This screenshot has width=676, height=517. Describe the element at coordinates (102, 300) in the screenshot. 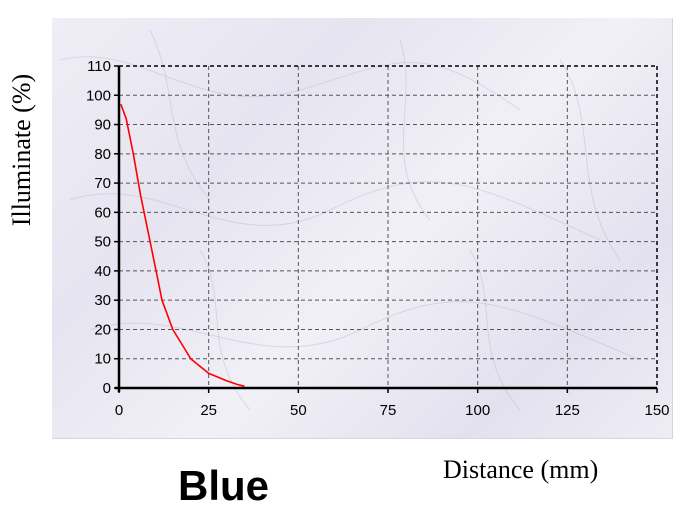

I see `y-tick-label: 30` at that location.